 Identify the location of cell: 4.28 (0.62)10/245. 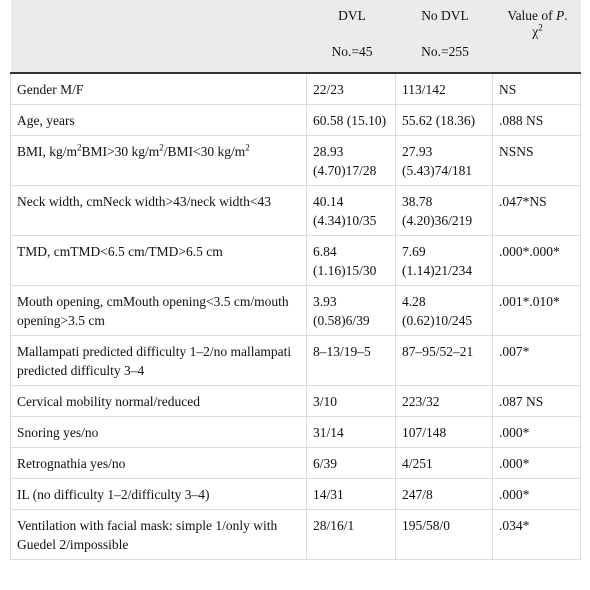
(444, 310).